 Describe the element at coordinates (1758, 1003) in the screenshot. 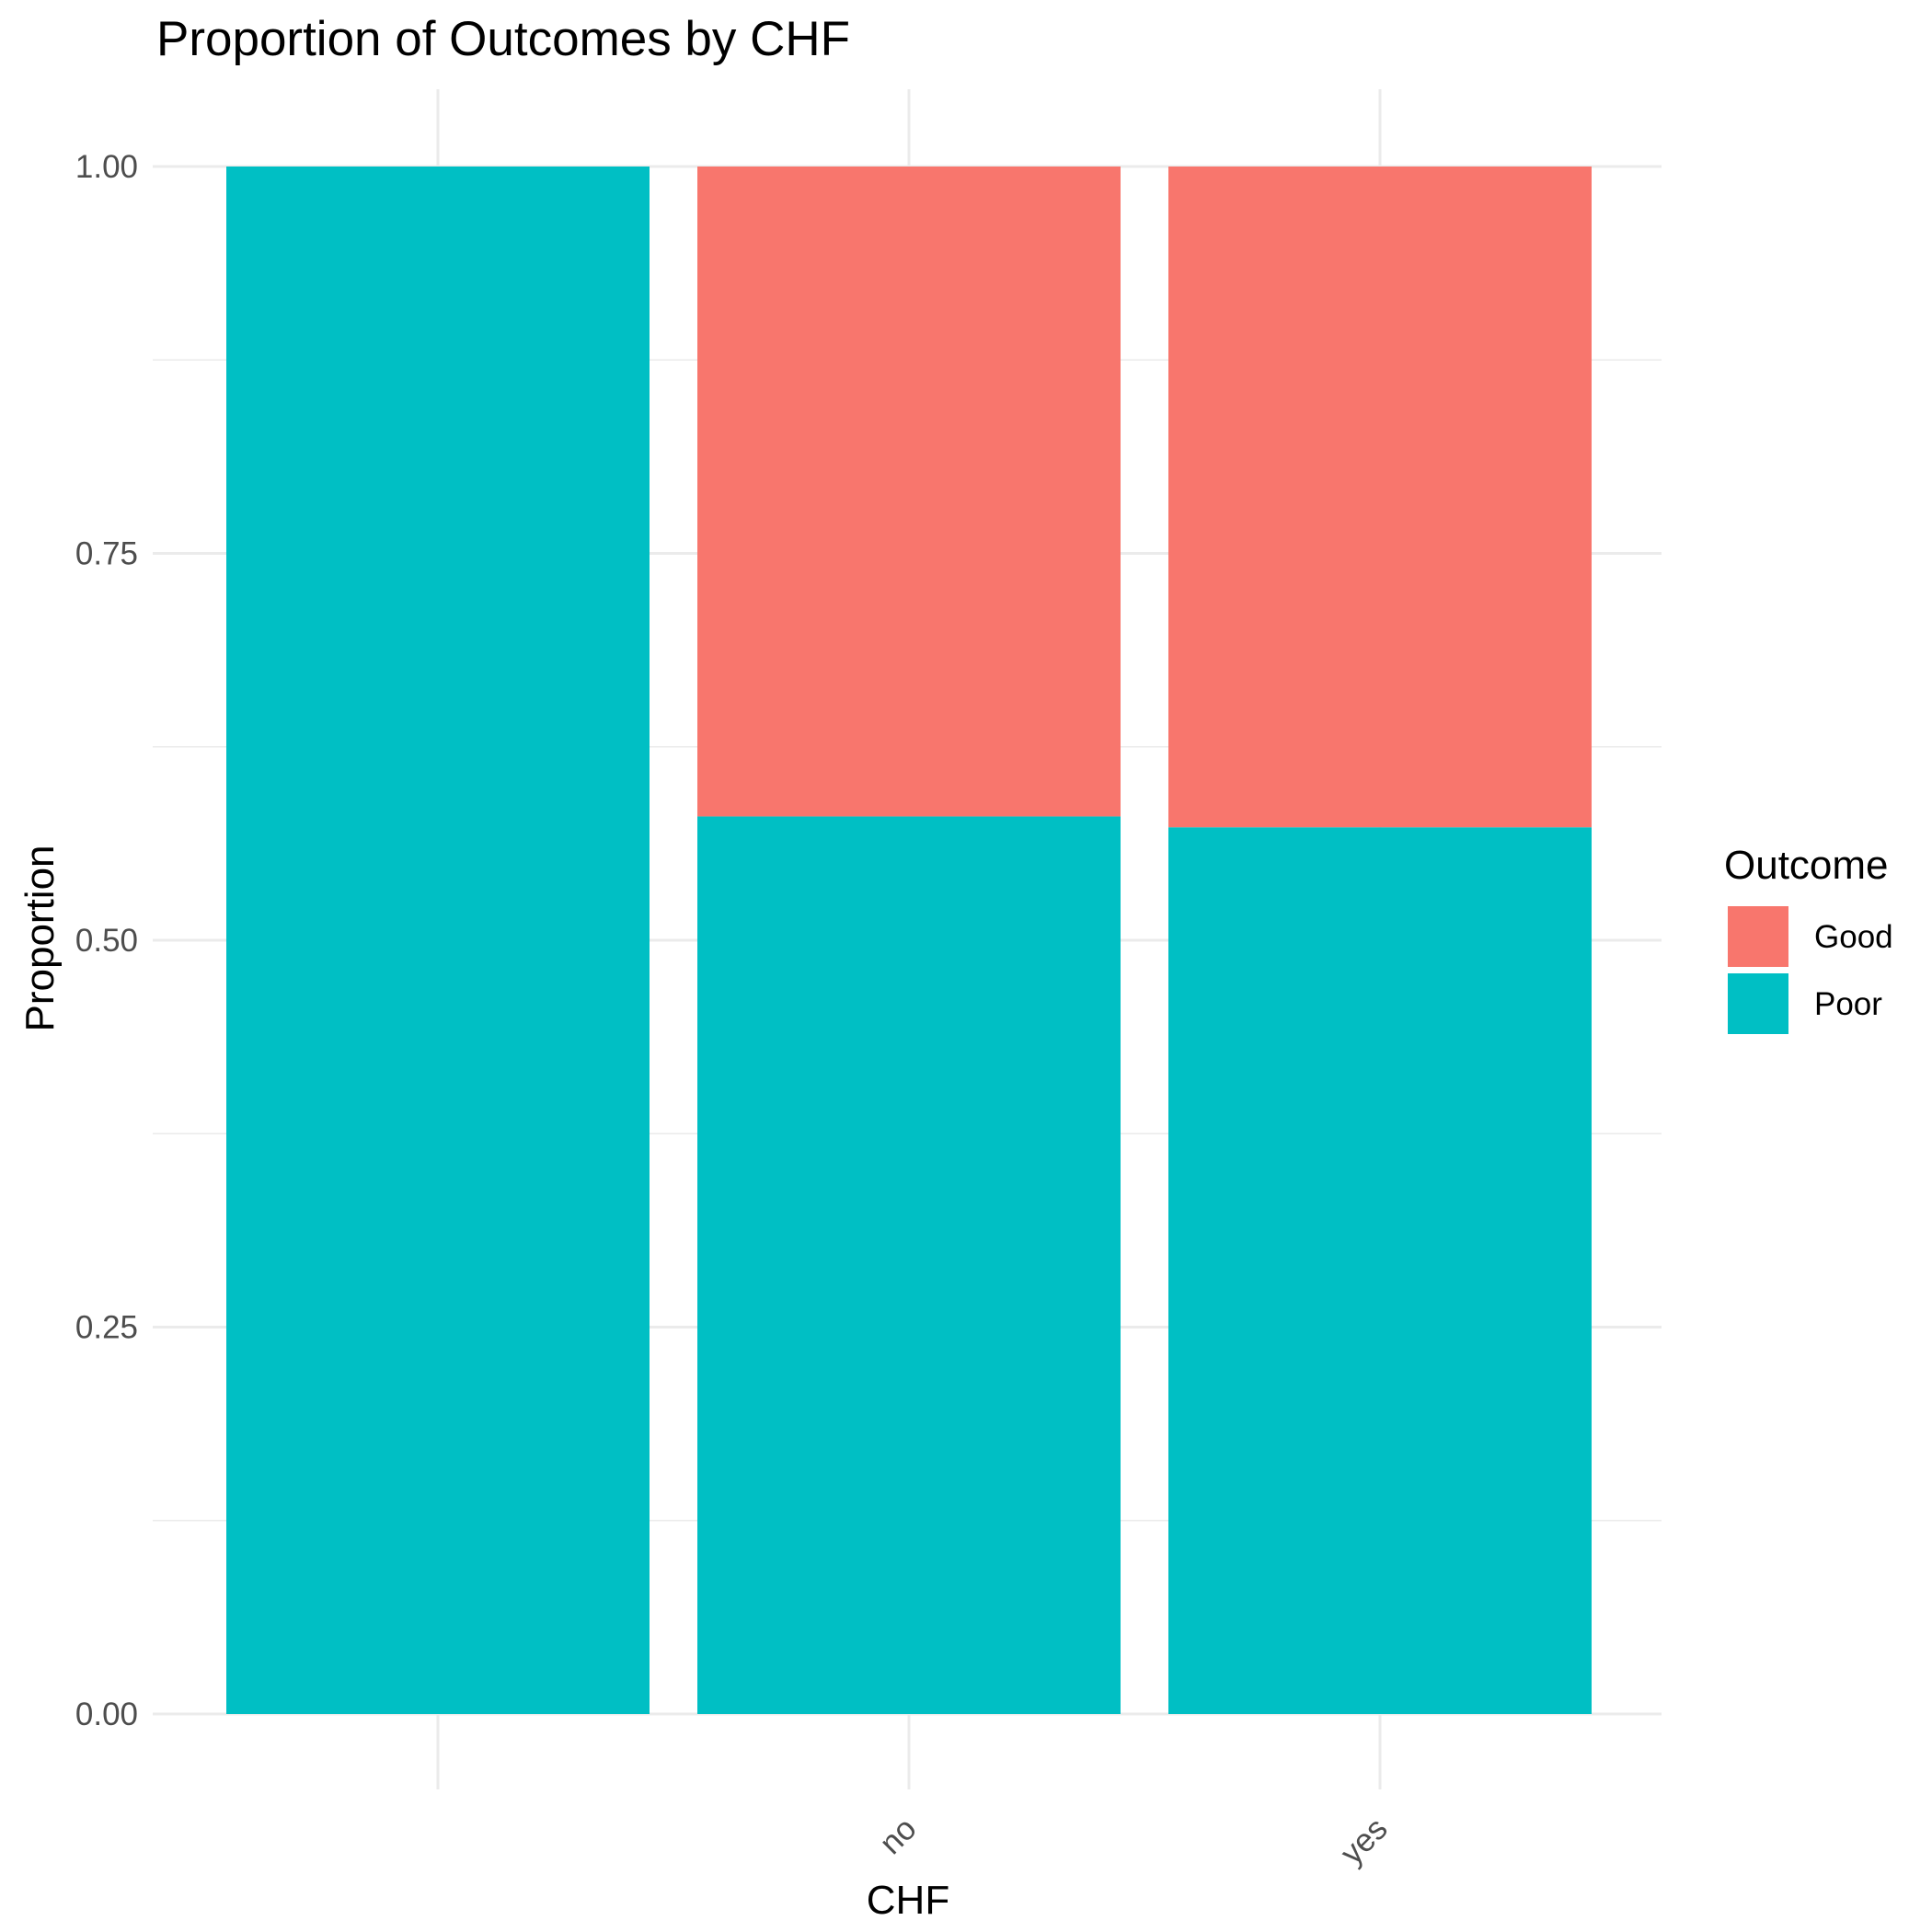

I see `legend-key-poor` at that location.